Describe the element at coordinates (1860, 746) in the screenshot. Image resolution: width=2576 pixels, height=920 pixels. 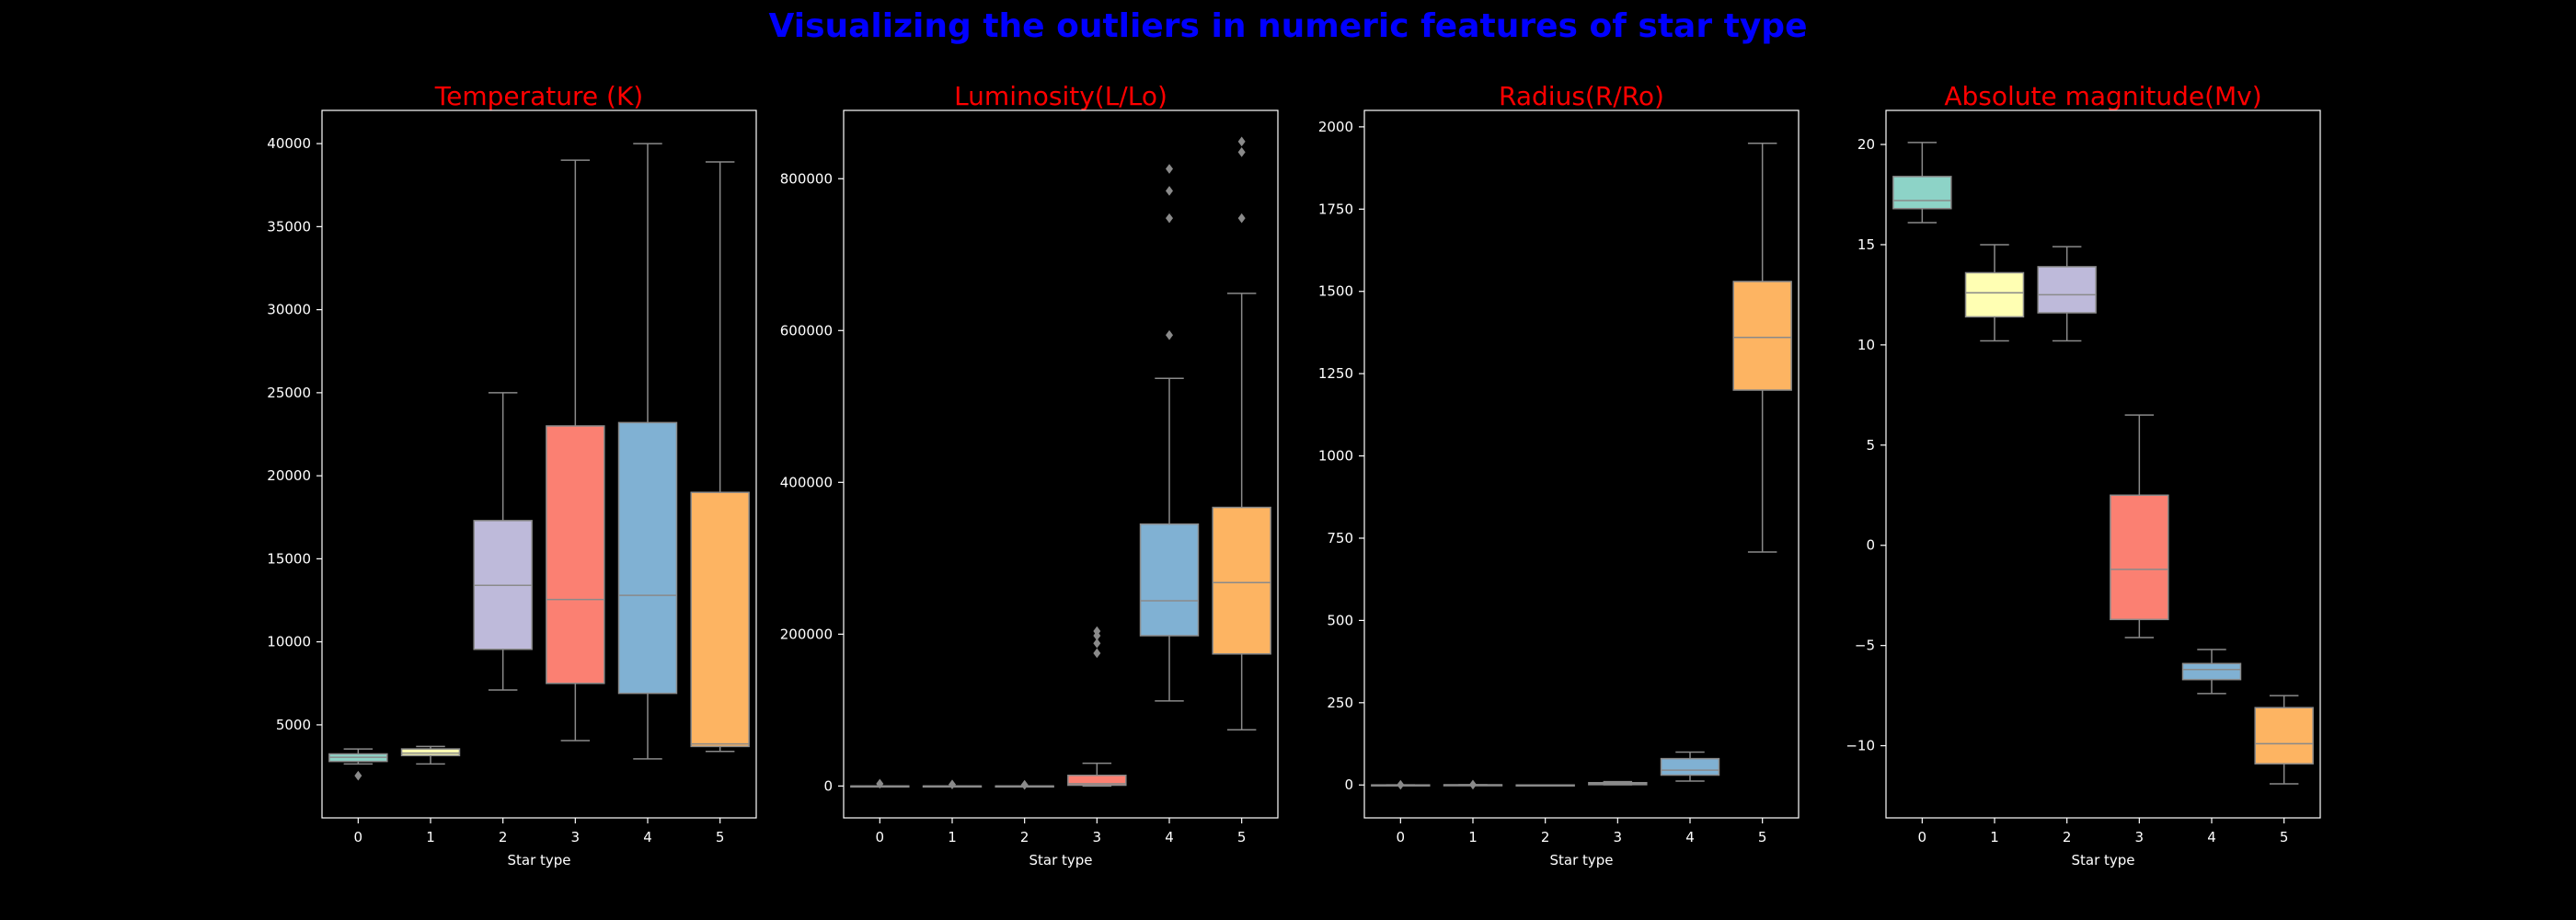
I see `panel-3-ytick-label: −10` at that location.